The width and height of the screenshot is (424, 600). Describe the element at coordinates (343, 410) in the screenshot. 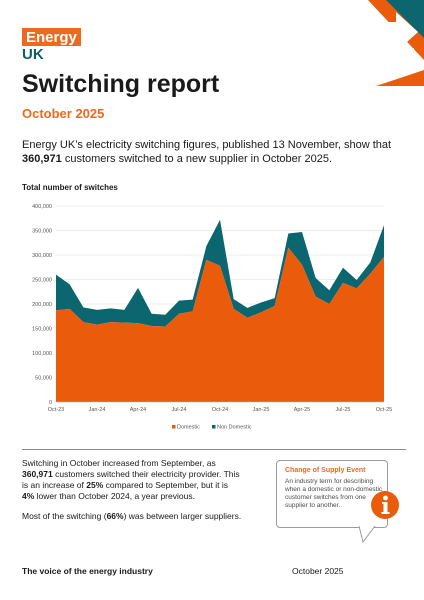

I see `x-tick-label: Jul-25` at that location.